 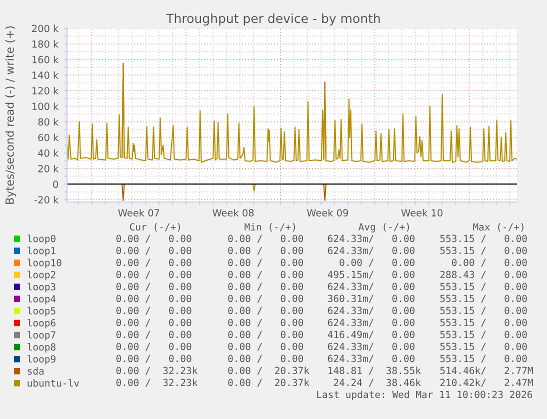 I want to click on y-axis-title: Bytes/second read (-) / write (+), so click(x=10, y=115).